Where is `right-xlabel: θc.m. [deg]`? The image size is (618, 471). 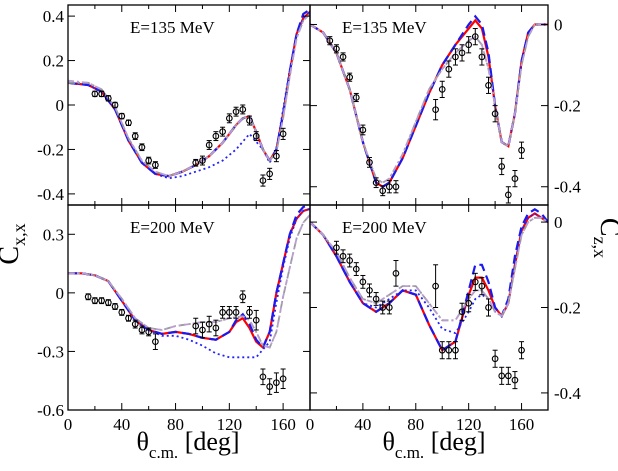 right-xlabel: θc.m. [deg] is located at coordinates (433, 444).